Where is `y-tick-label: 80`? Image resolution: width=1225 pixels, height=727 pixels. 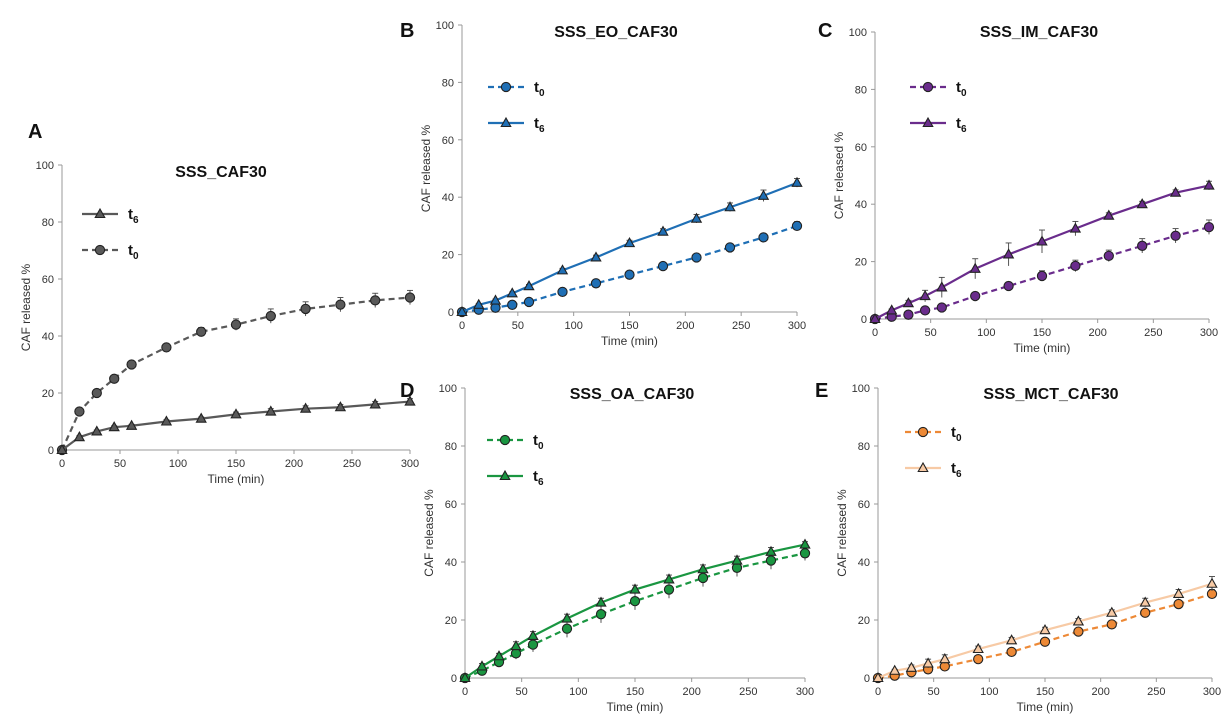 y-tick-label: 80 is located at coordinates (451, 447).